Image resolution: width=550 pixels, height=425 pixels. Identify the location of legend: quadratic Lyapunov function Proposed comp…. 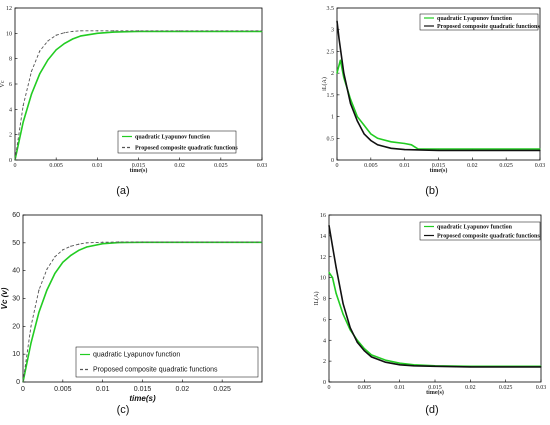
(177, 142).